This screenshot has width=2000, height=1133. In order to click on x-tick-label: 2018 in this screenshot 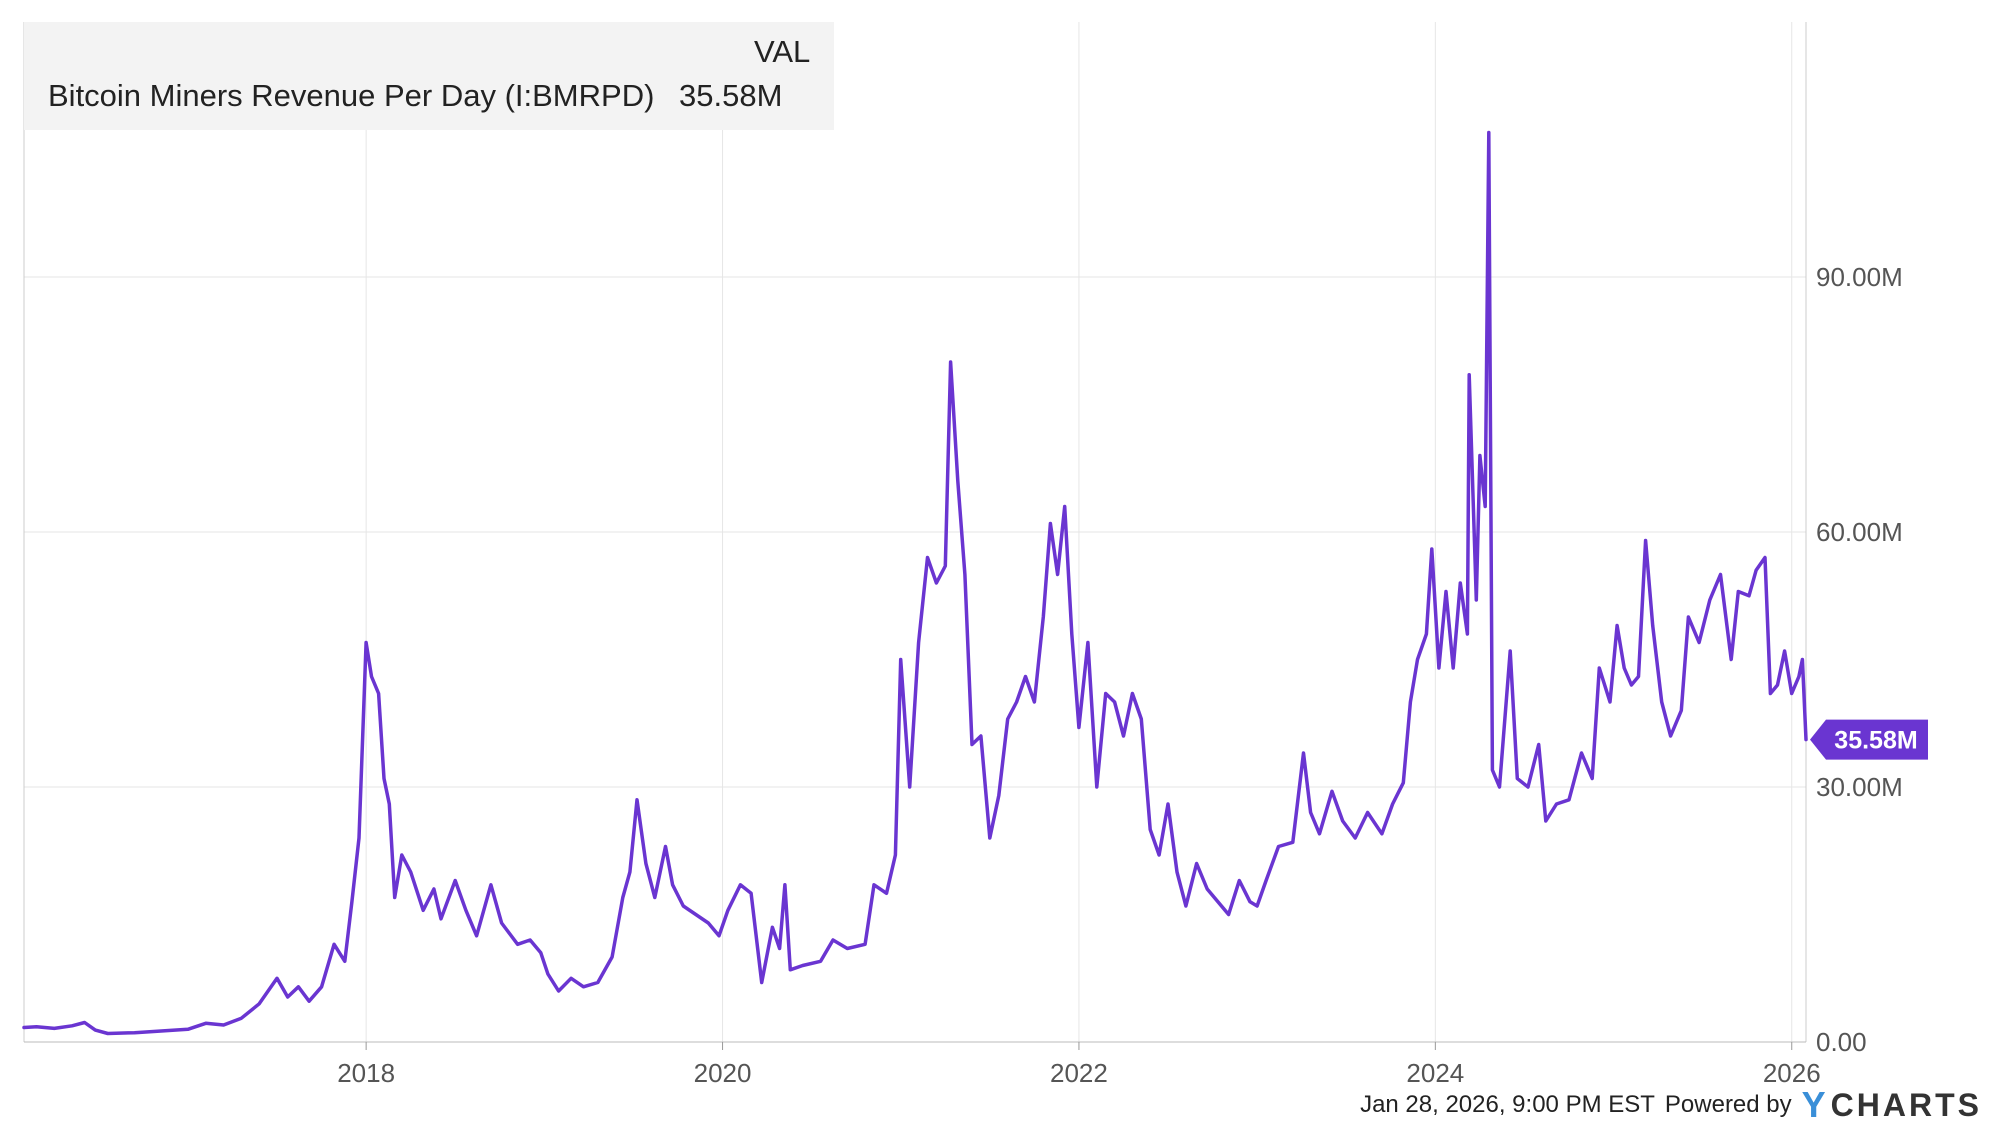, I will do `click(366, 1073)`.